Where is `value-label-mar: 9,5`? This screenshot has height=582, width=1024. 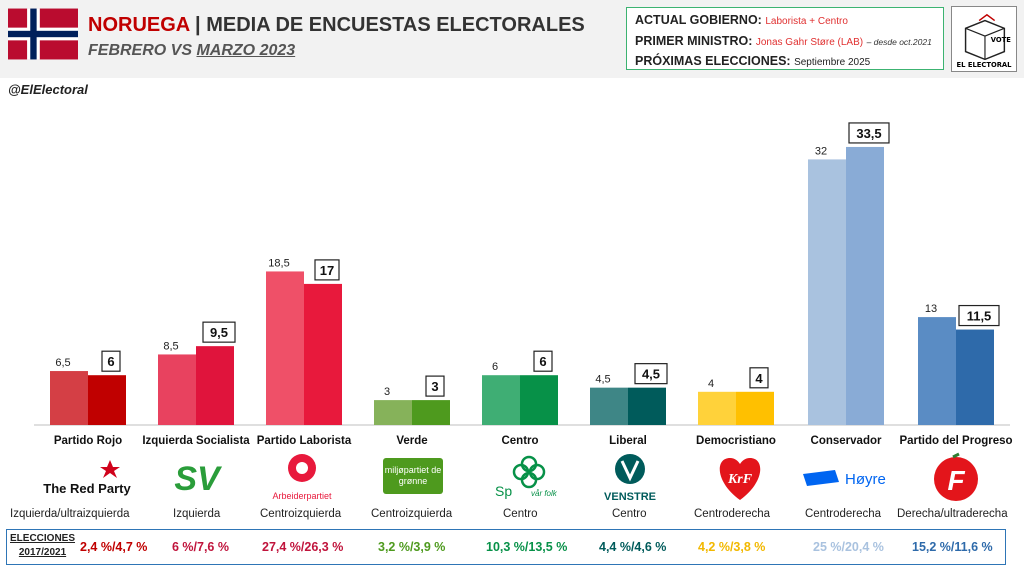 value-label-mar: 9,5 is located at coordinates (219, 332).